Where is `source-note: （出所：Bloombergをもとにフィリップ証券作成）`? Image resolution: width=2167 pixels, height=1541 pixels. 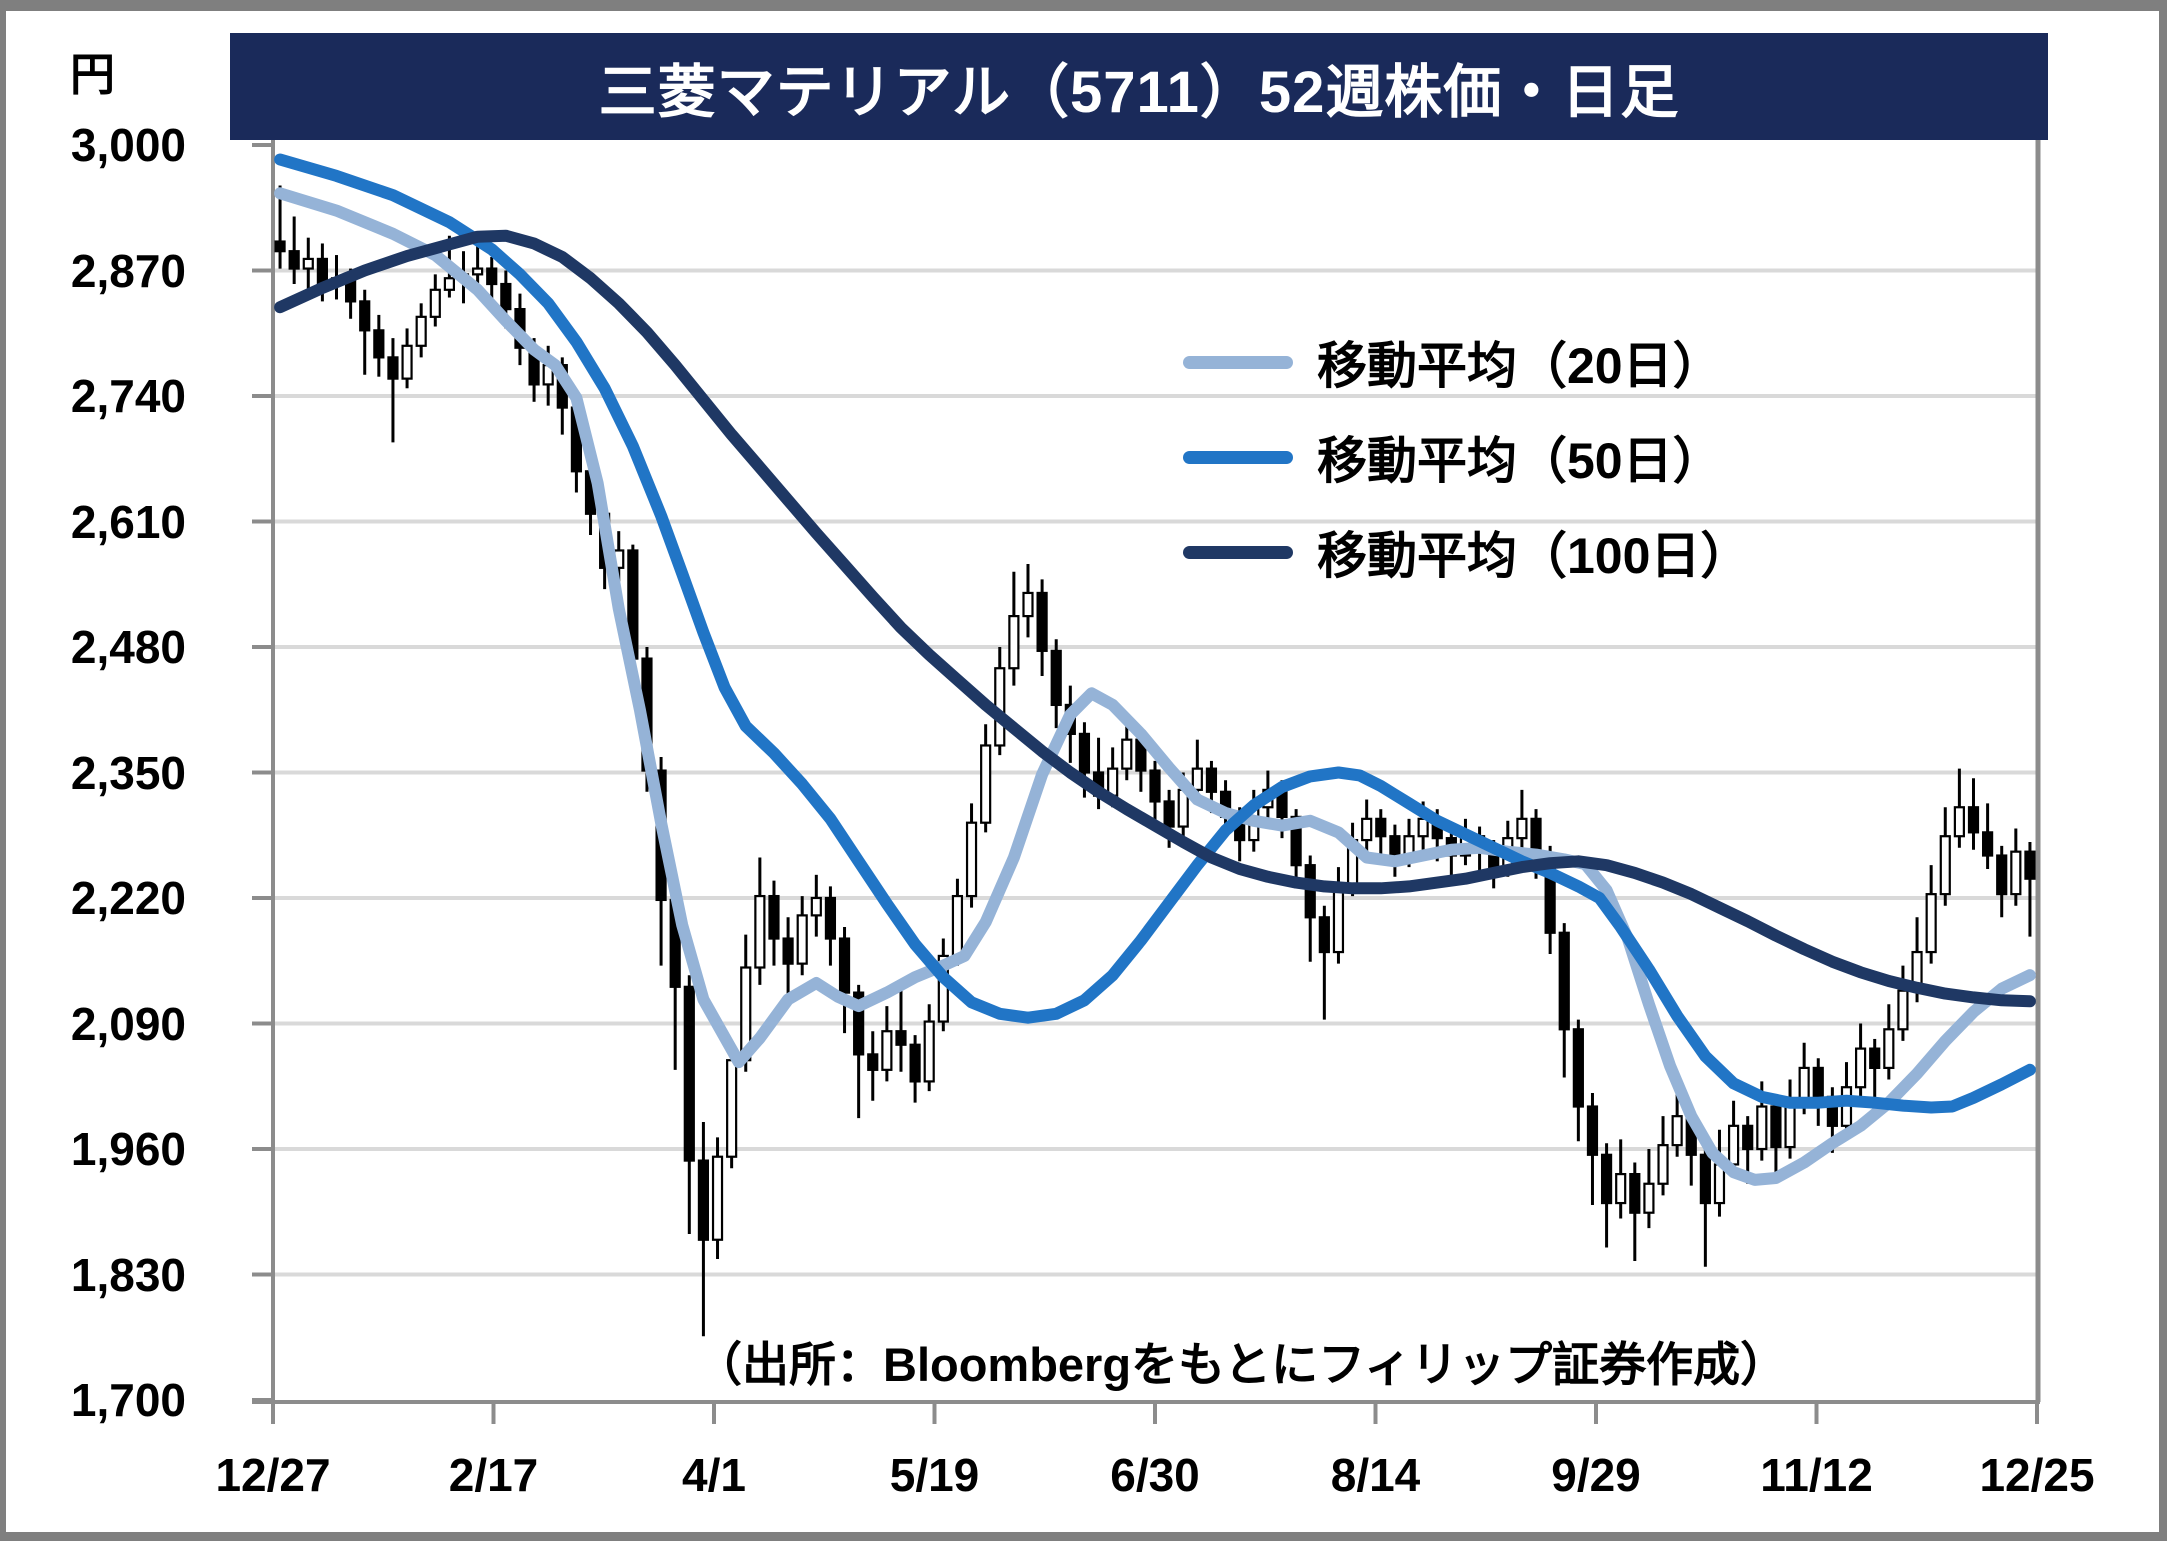 source-note: （出所：Bloombergをもとにフィリップ証券作成） is located at coordinates (1241, 1364).